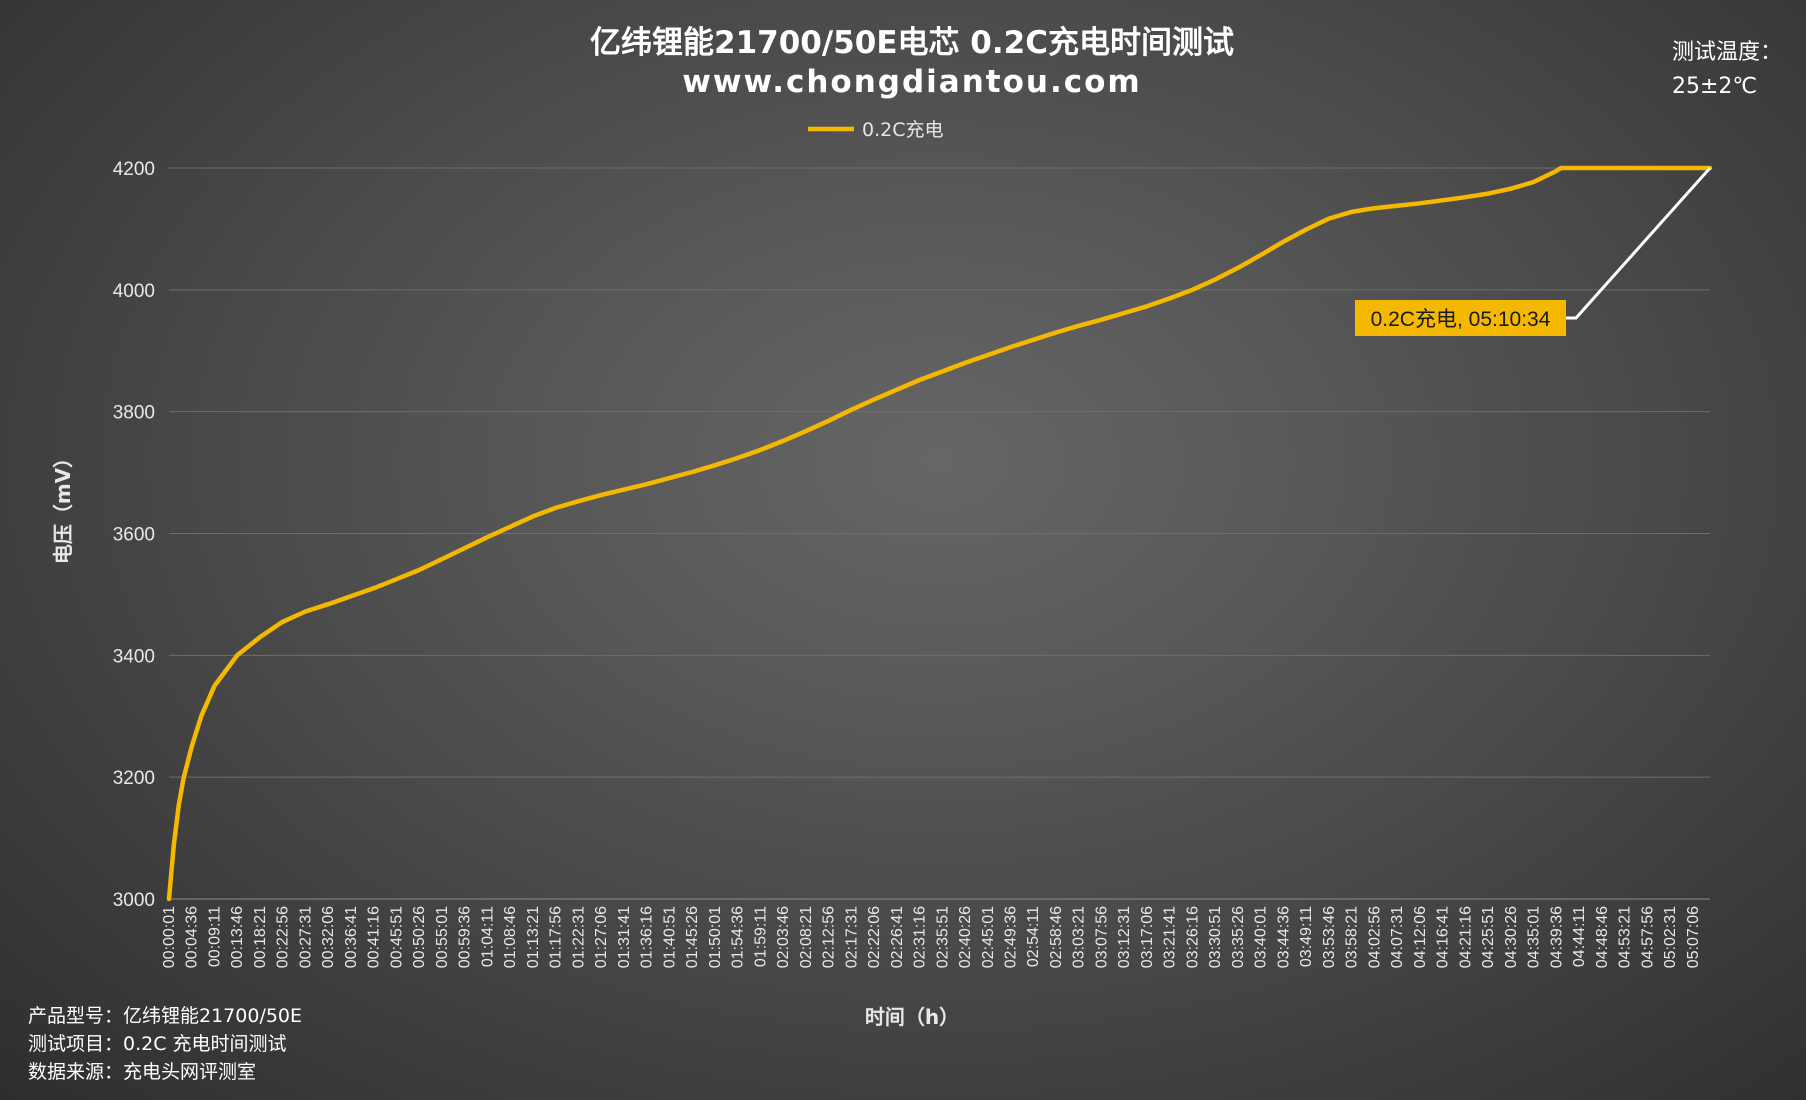  What do you see at coordinates (374, 937) in the screenshot?
I see `x-tick-label: 00:41:16` at bounding box center [374, 937].